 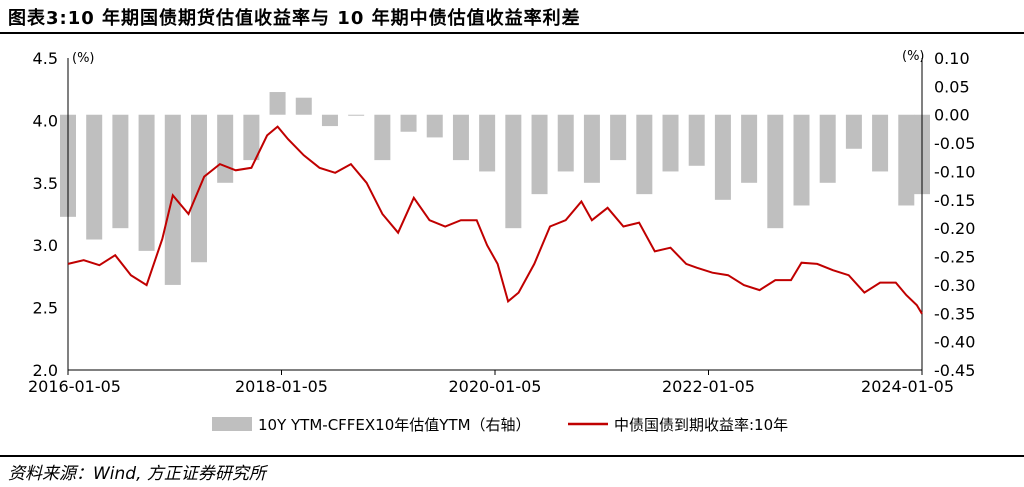 What do you see at coordinates (913, 56) in the screenshot?
I see `right-axis-unit: (%)` at bounding box center [913, 56].